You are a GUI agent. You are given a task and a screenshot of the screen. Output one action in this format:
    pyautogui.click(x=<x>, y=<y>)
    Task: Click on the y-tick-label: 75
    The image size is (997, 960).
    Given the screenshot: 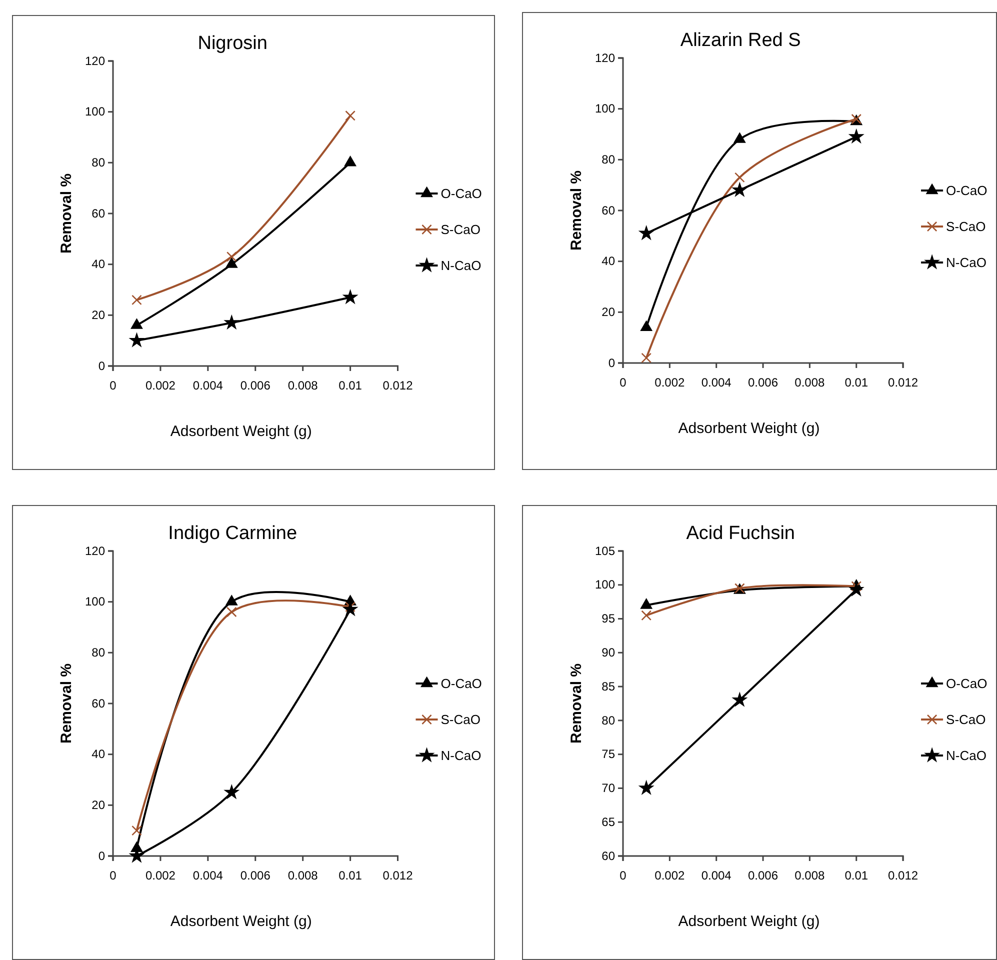 What is the action you would take?
    pyautogui.click(x=609, y=754)
    